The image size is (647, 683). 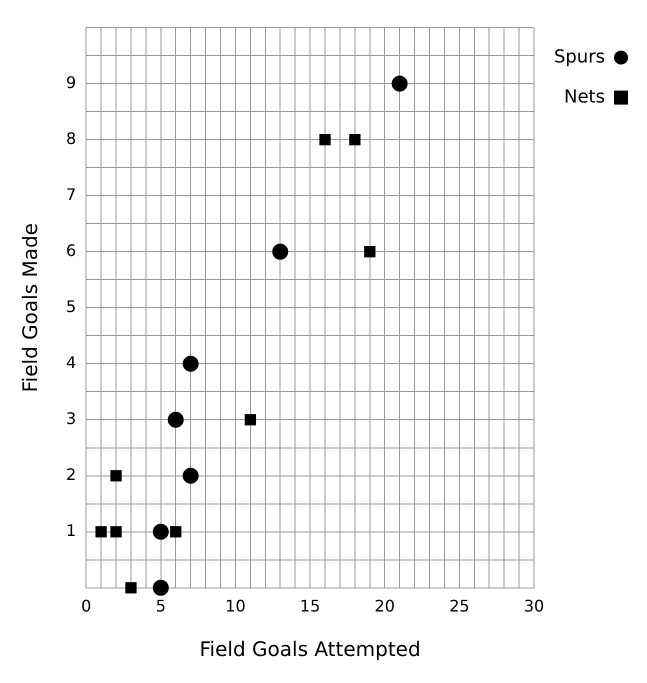 What do you see at coordinates (86, 606) in the screenshot?
I see `x-tick-label: 0` at bounding box center [86, 606].